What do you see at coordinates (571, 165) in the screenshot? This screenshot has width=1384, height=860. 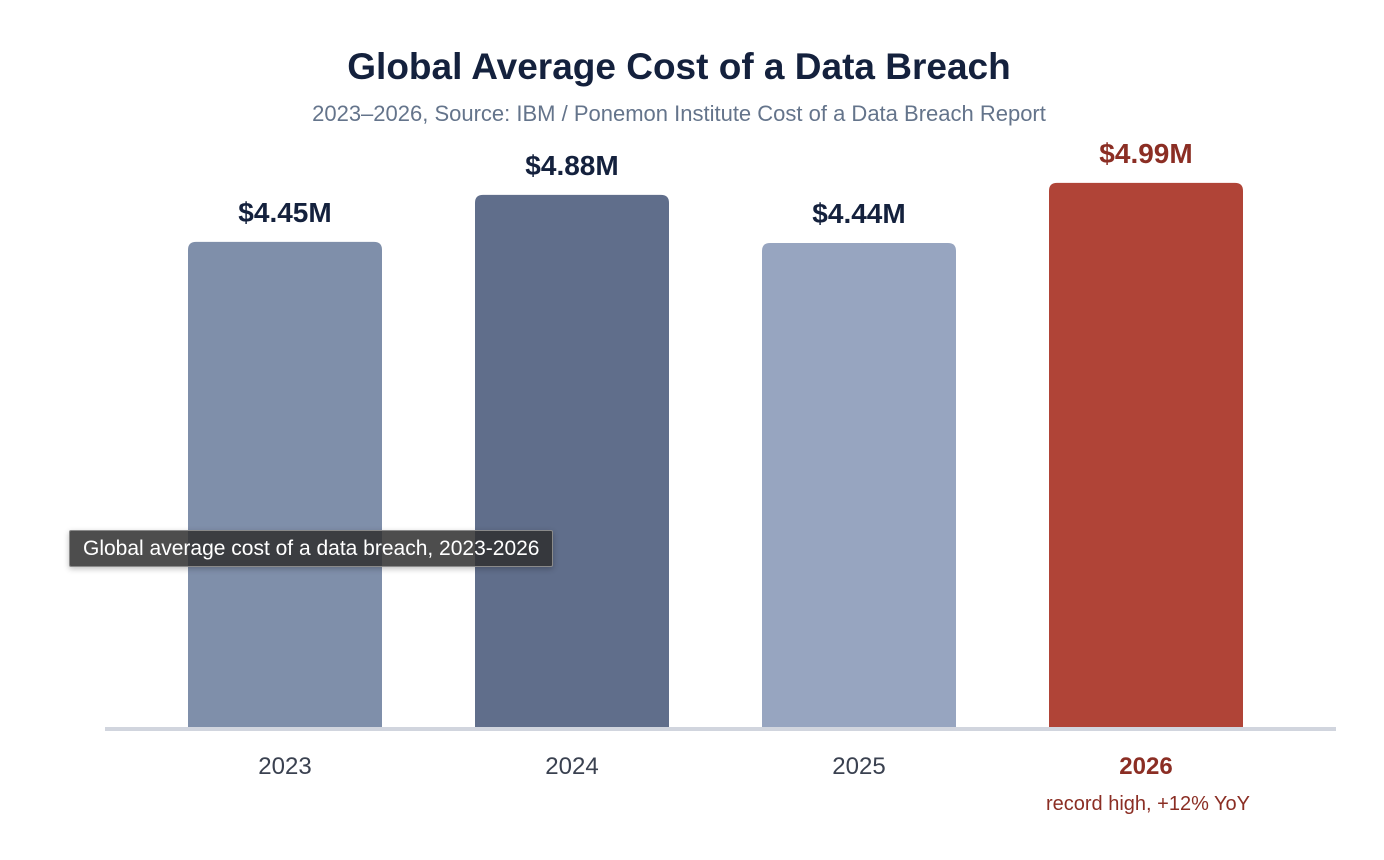 I see `value-label-2024: $4.88M` at bounding box center [571, 165].